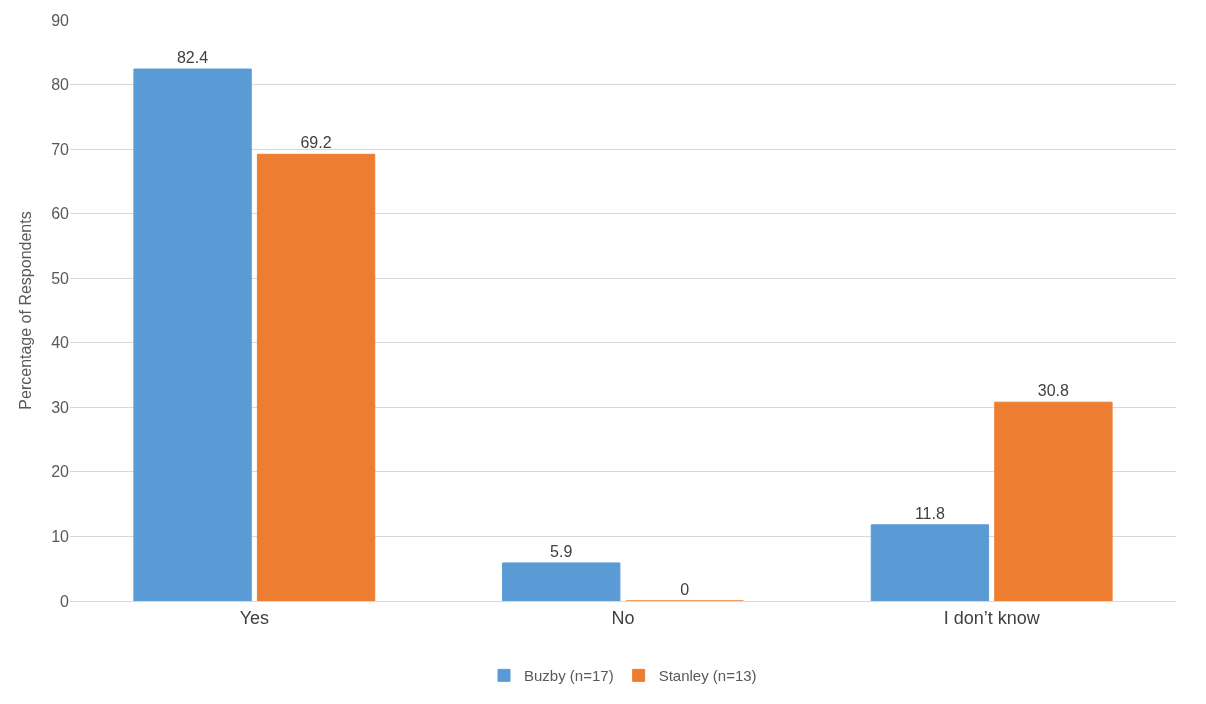 Image resolution: width=1206 pixels, height=704 pixels. What do you see at coordinates (60, 278) in the screenshot?
I see `y-tick-label: 50` at bounding box center [60, 278].